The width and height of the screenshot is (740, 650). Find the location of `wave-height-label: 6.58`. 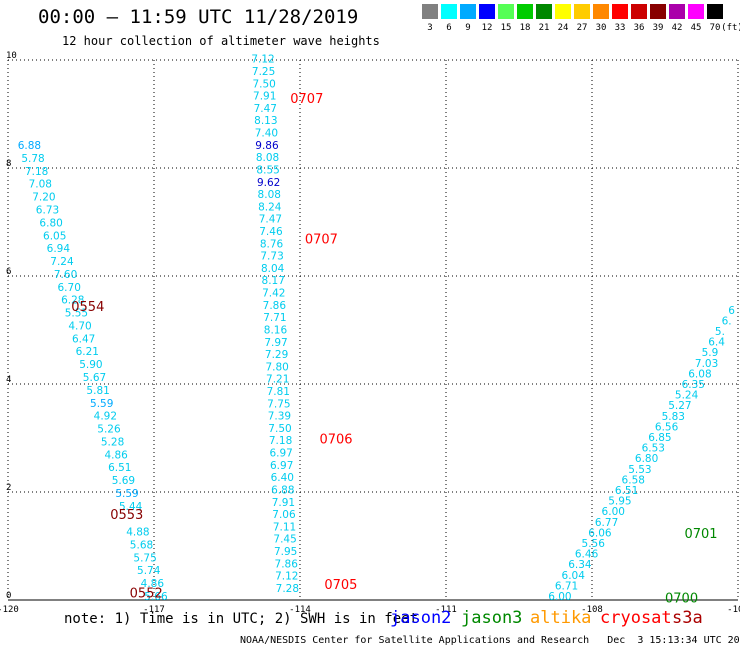

wave-height-label: 6.58 is located at coordinates (633, 480).